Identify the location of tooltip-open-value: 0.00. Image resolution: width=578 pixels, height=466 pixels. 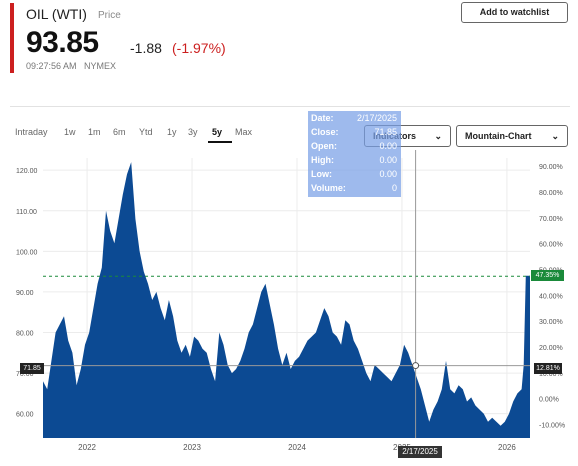
(388, 146).